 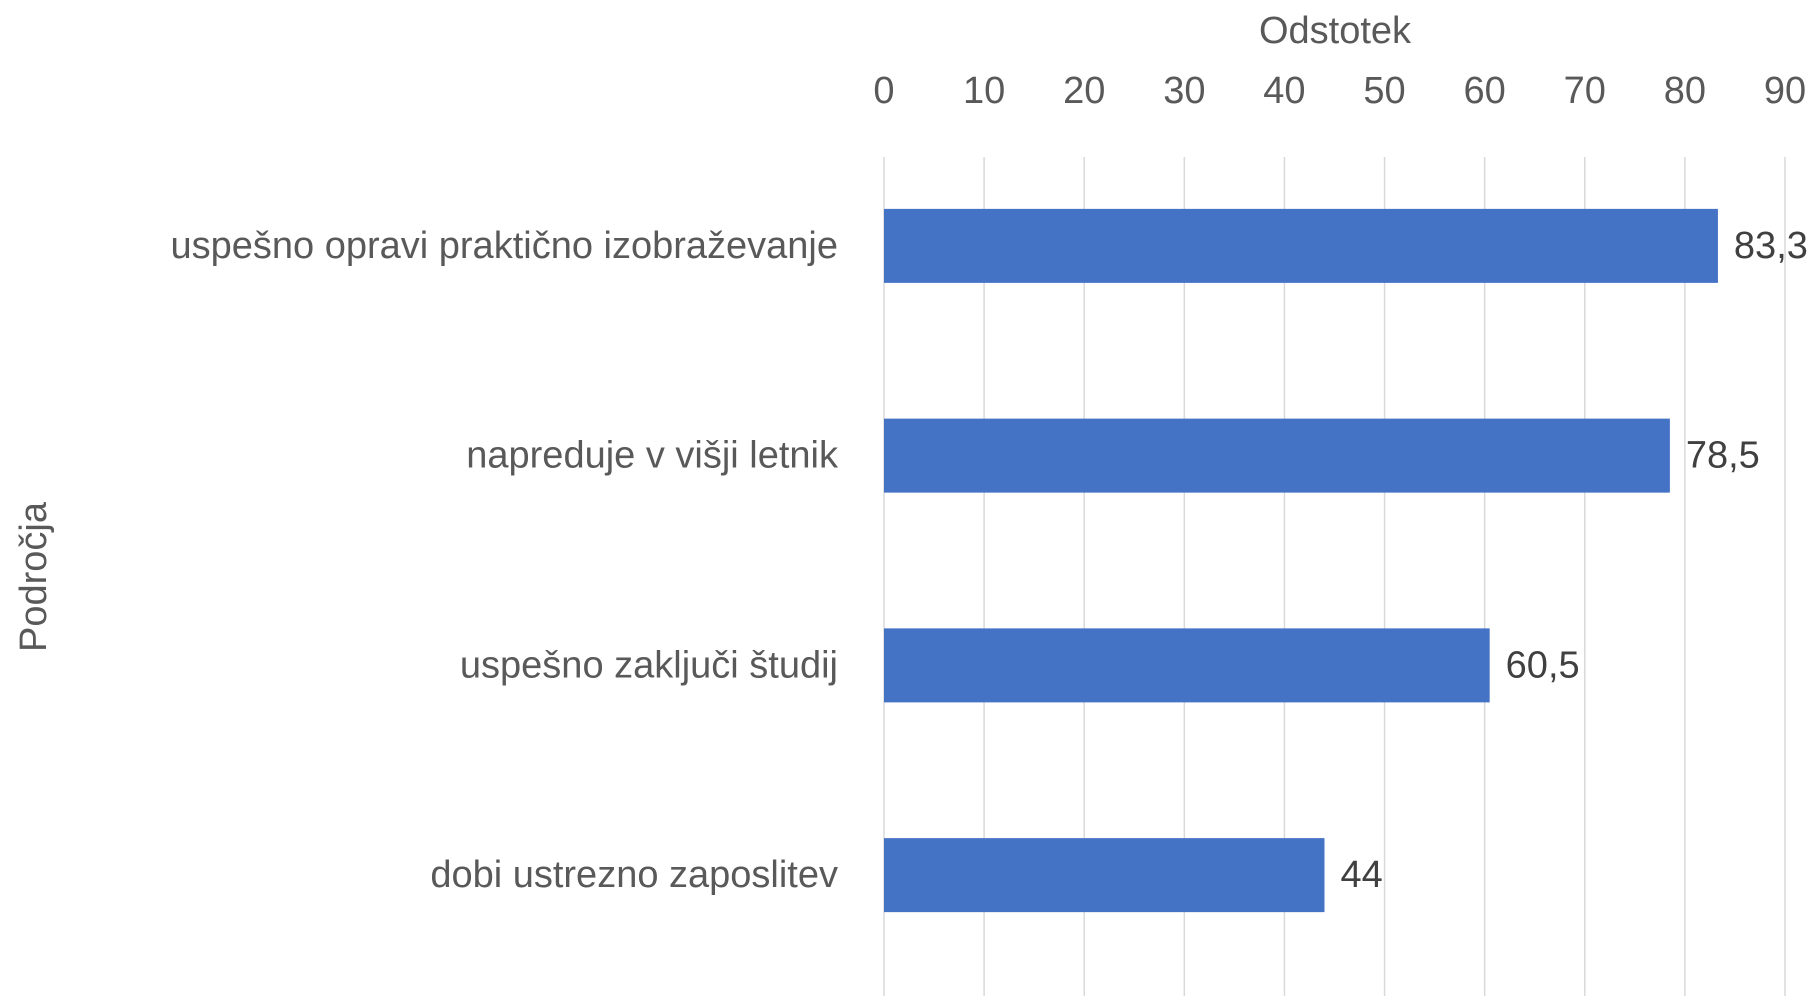 What do you see at coordinates (1543, 665) in the screenshot?
I see `value-label: 60,5` at bounding box center [1543, 665].